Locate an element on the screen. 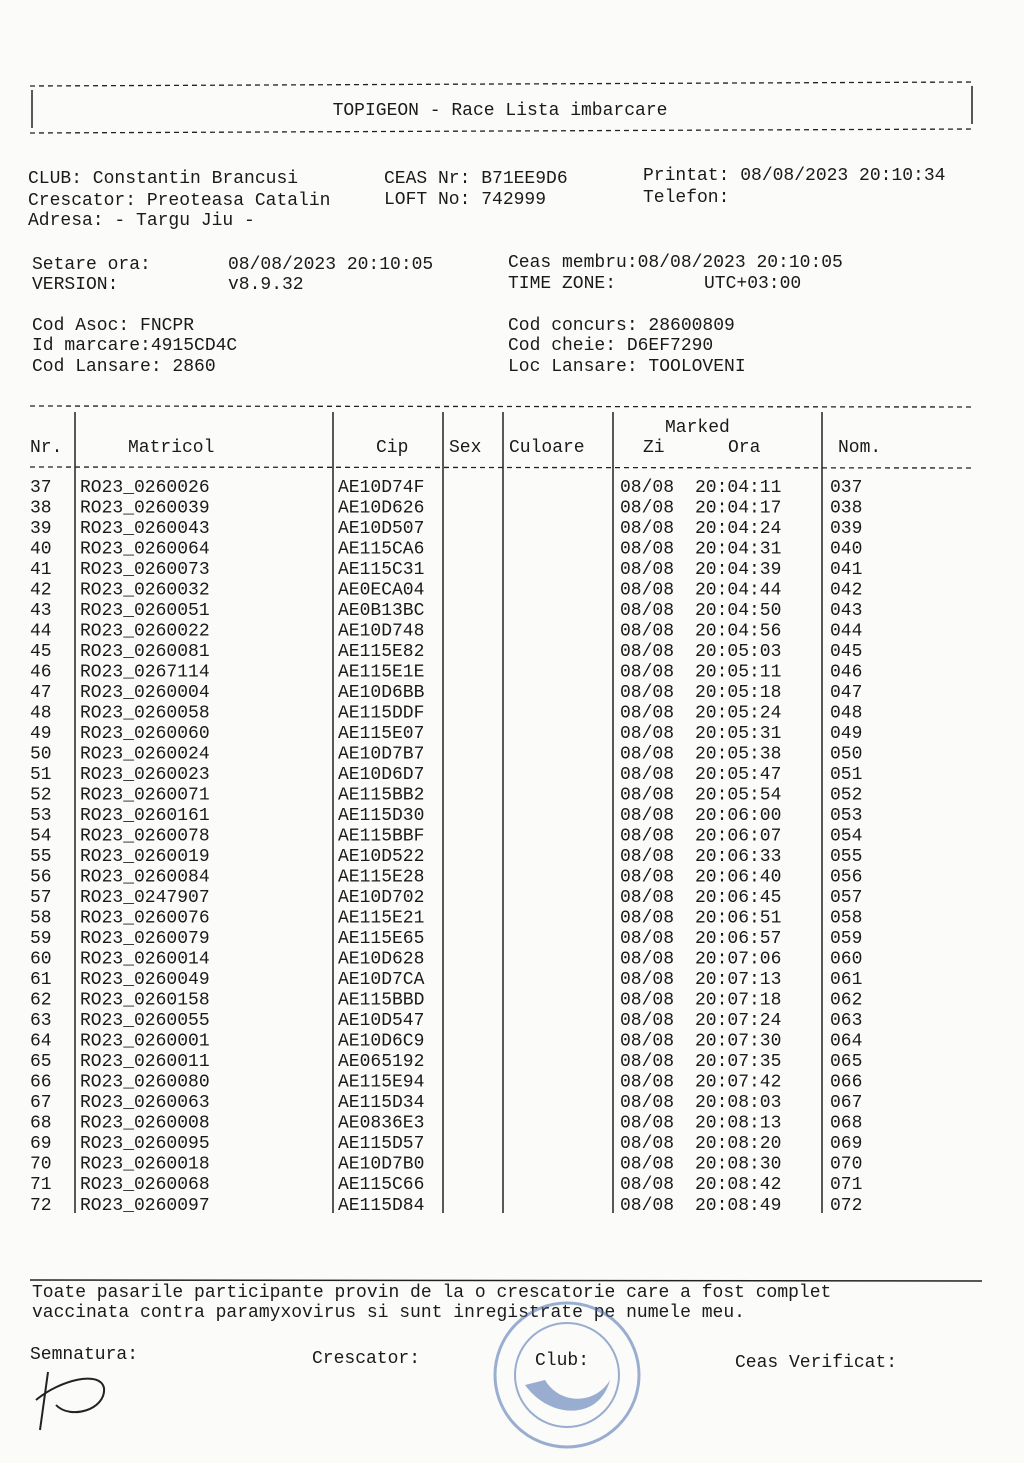 This screenshot has width=1024, height=1463. cell: RO23_0260076 is located at coordinates (145, 919).